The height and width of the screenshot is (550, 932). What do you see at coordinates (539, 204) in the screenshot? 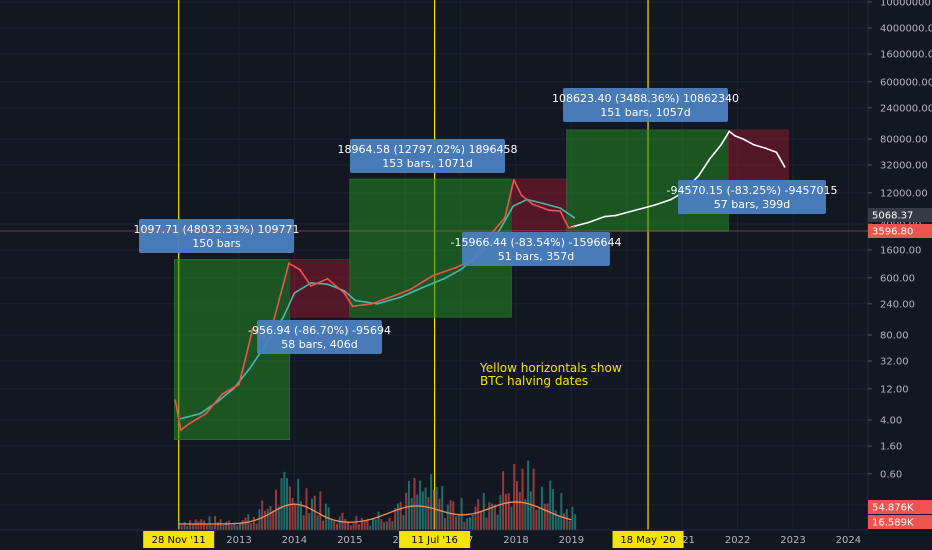
I see `measure-box-down2` at bounding box center [539, 204].